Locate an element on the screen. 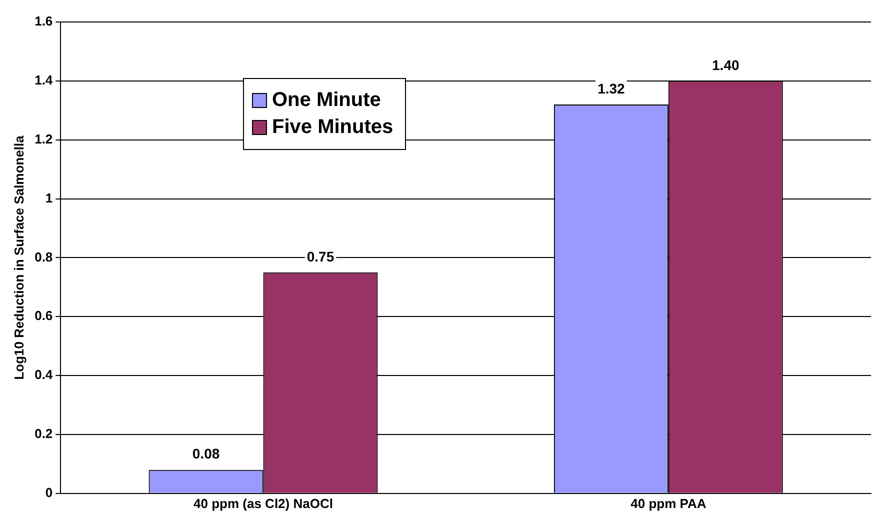 The image size is (889, 523). data-label: 1.32 is located at coordinates (612, 88).